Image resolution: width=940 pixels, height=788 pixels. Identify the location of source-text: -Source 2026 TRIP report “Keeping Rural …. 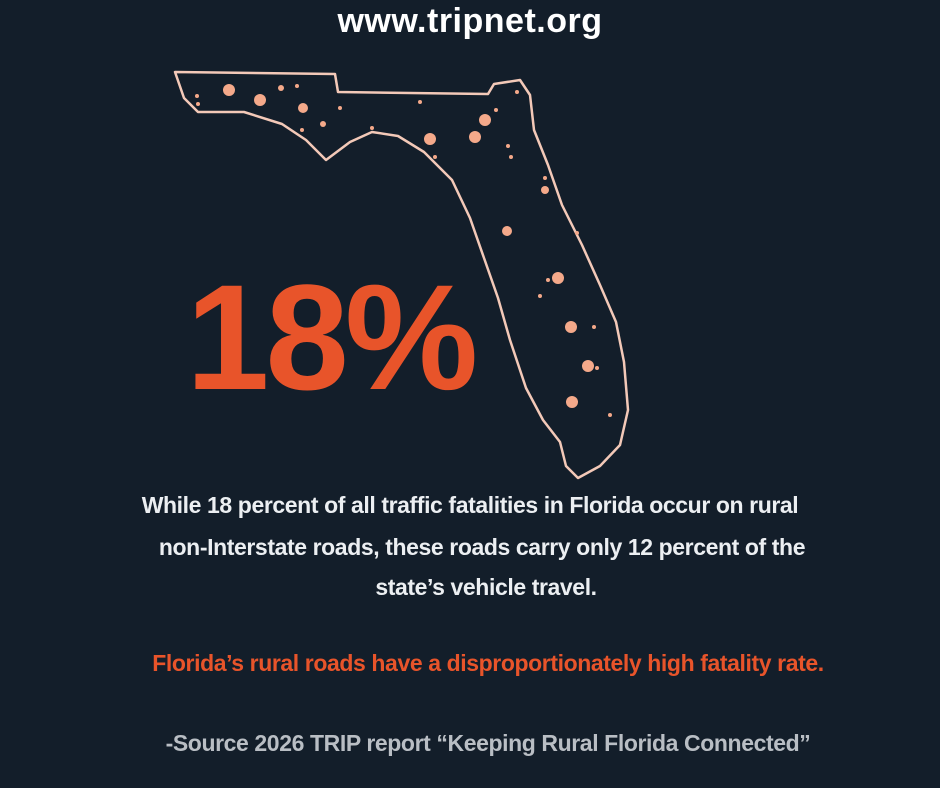
(488, 743).